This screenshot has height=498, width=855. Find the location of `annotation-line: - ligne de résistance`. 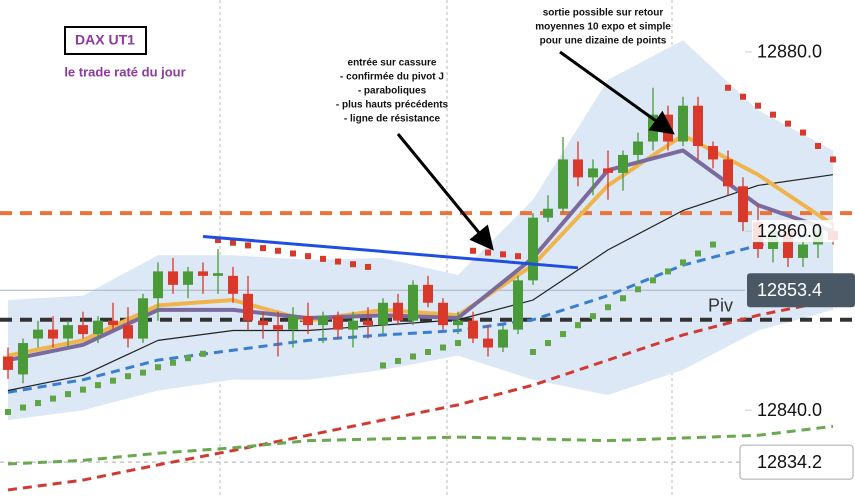

annotation-line: - ligne de résistance is located at coordinates (392, 119).